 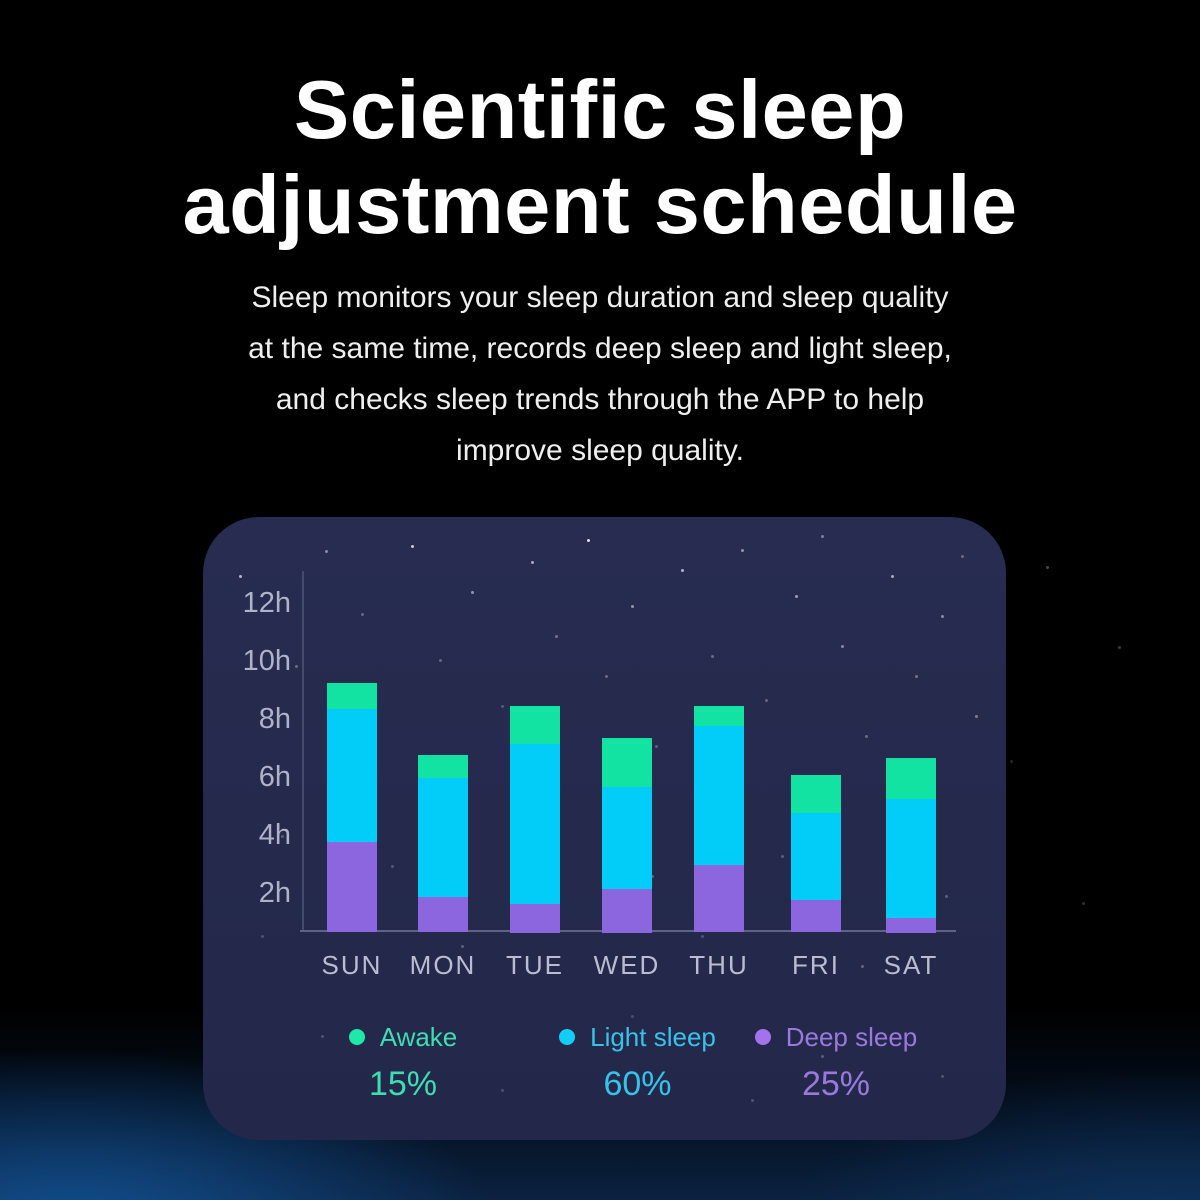 What do you see at coordinates (816, 916) in the screenshot?
I see `segment-deep-sleep-fri` at bounding box center [816, 916].